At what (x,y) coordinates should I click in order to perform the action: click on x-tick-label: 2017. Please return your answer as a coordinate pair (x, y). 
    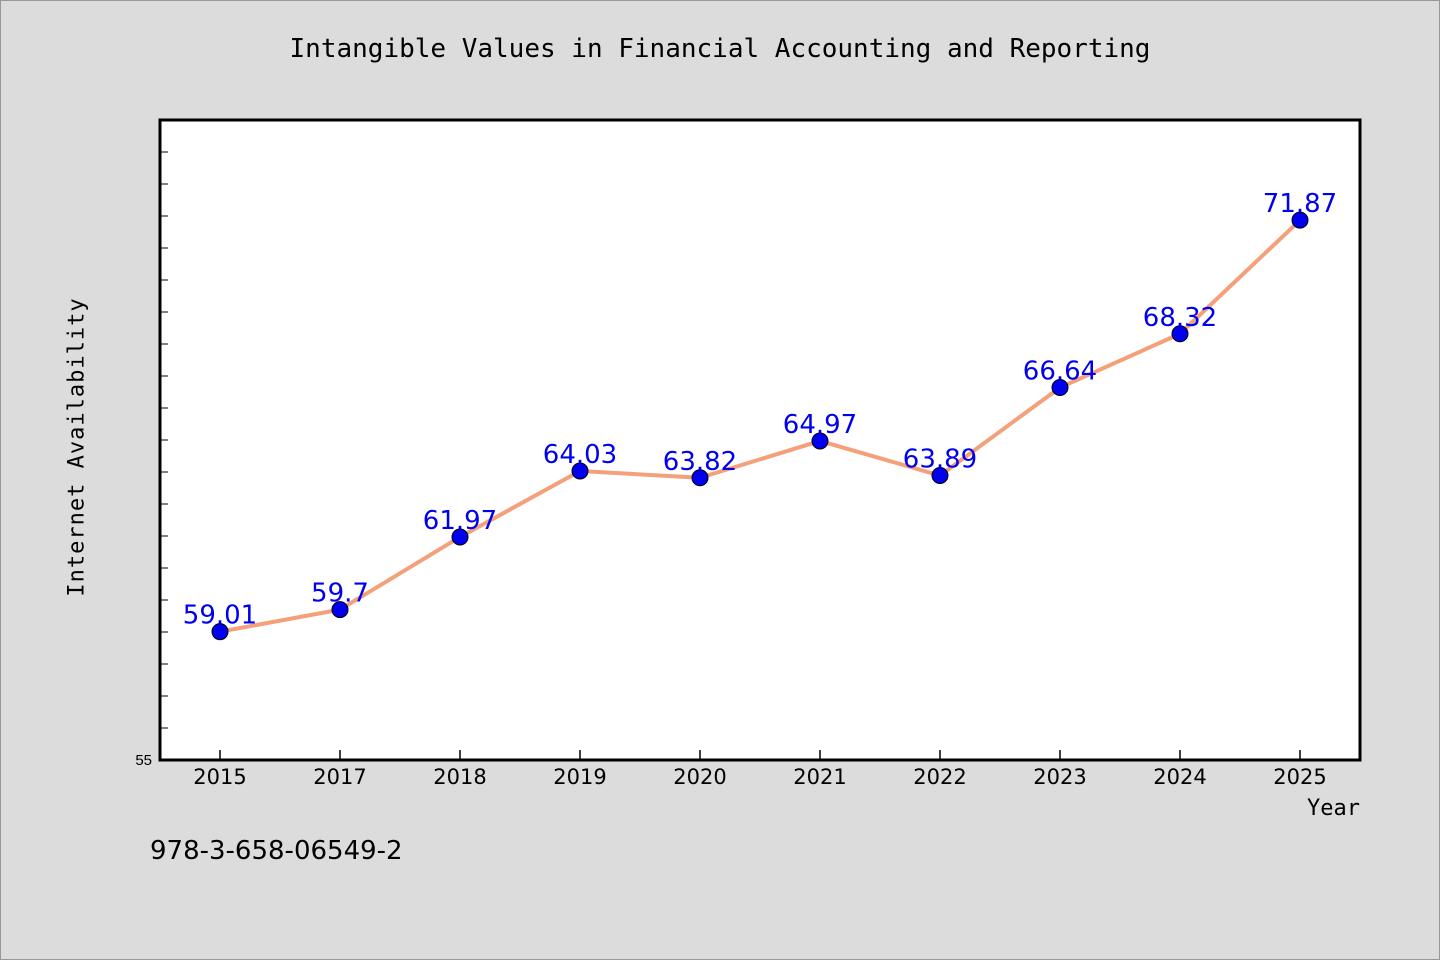
    Looking at the image, I should click on (339, 777).